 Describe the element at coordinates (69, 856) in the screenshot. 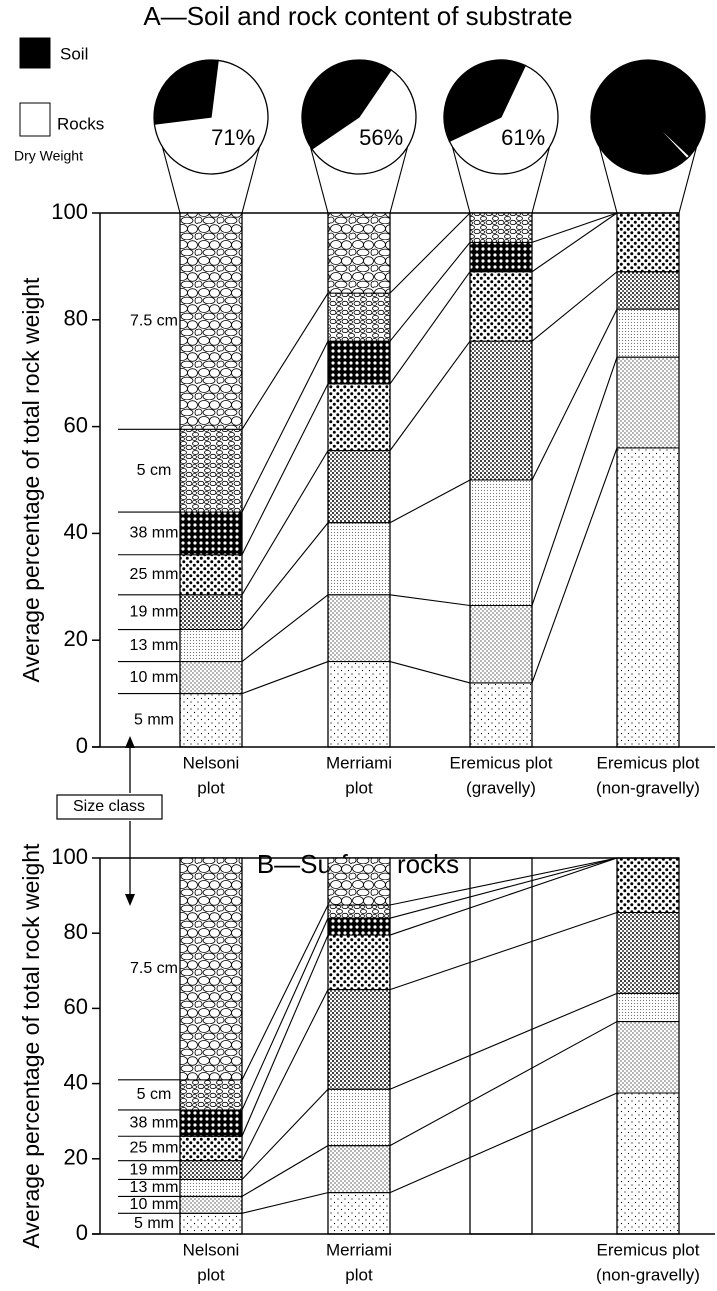

I see `y-tick-label: 100` at that location.